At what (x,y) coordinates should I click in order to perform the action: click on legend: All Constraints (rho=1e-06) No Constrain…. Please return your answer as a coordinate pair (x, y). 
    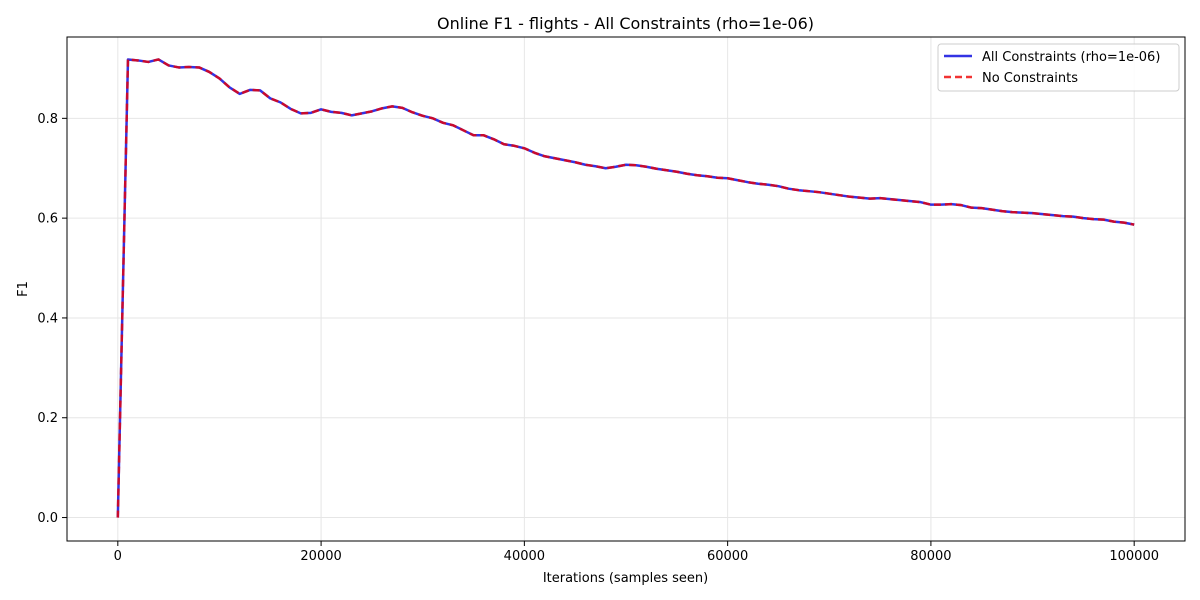
    Looking at the image, I should click on (1058, 67).